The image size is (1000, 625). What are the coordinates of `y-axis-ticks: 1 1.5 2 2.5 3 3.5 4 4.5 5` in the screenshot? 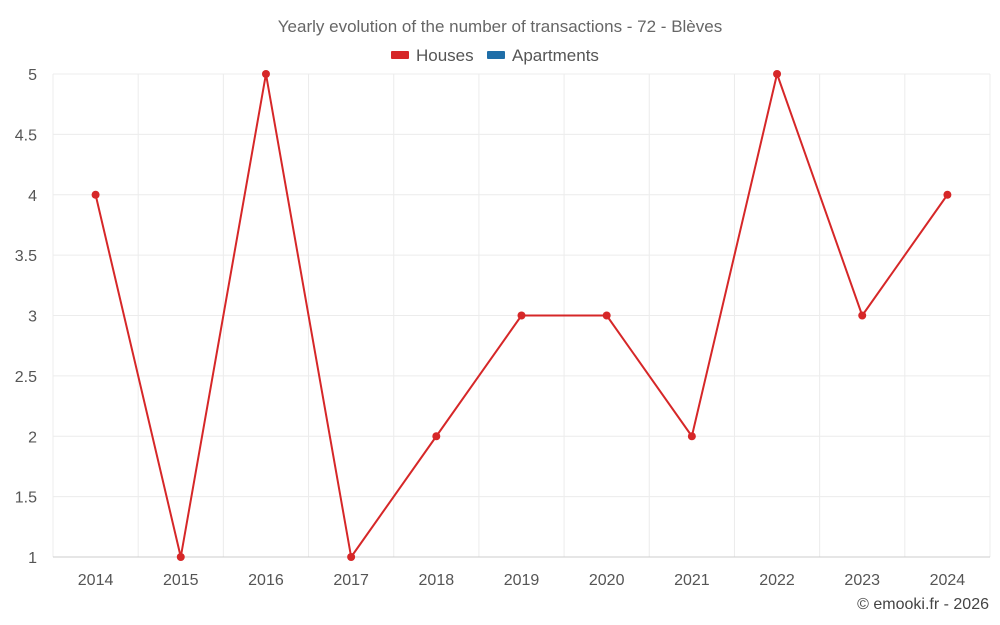 It's located at (26, 317).